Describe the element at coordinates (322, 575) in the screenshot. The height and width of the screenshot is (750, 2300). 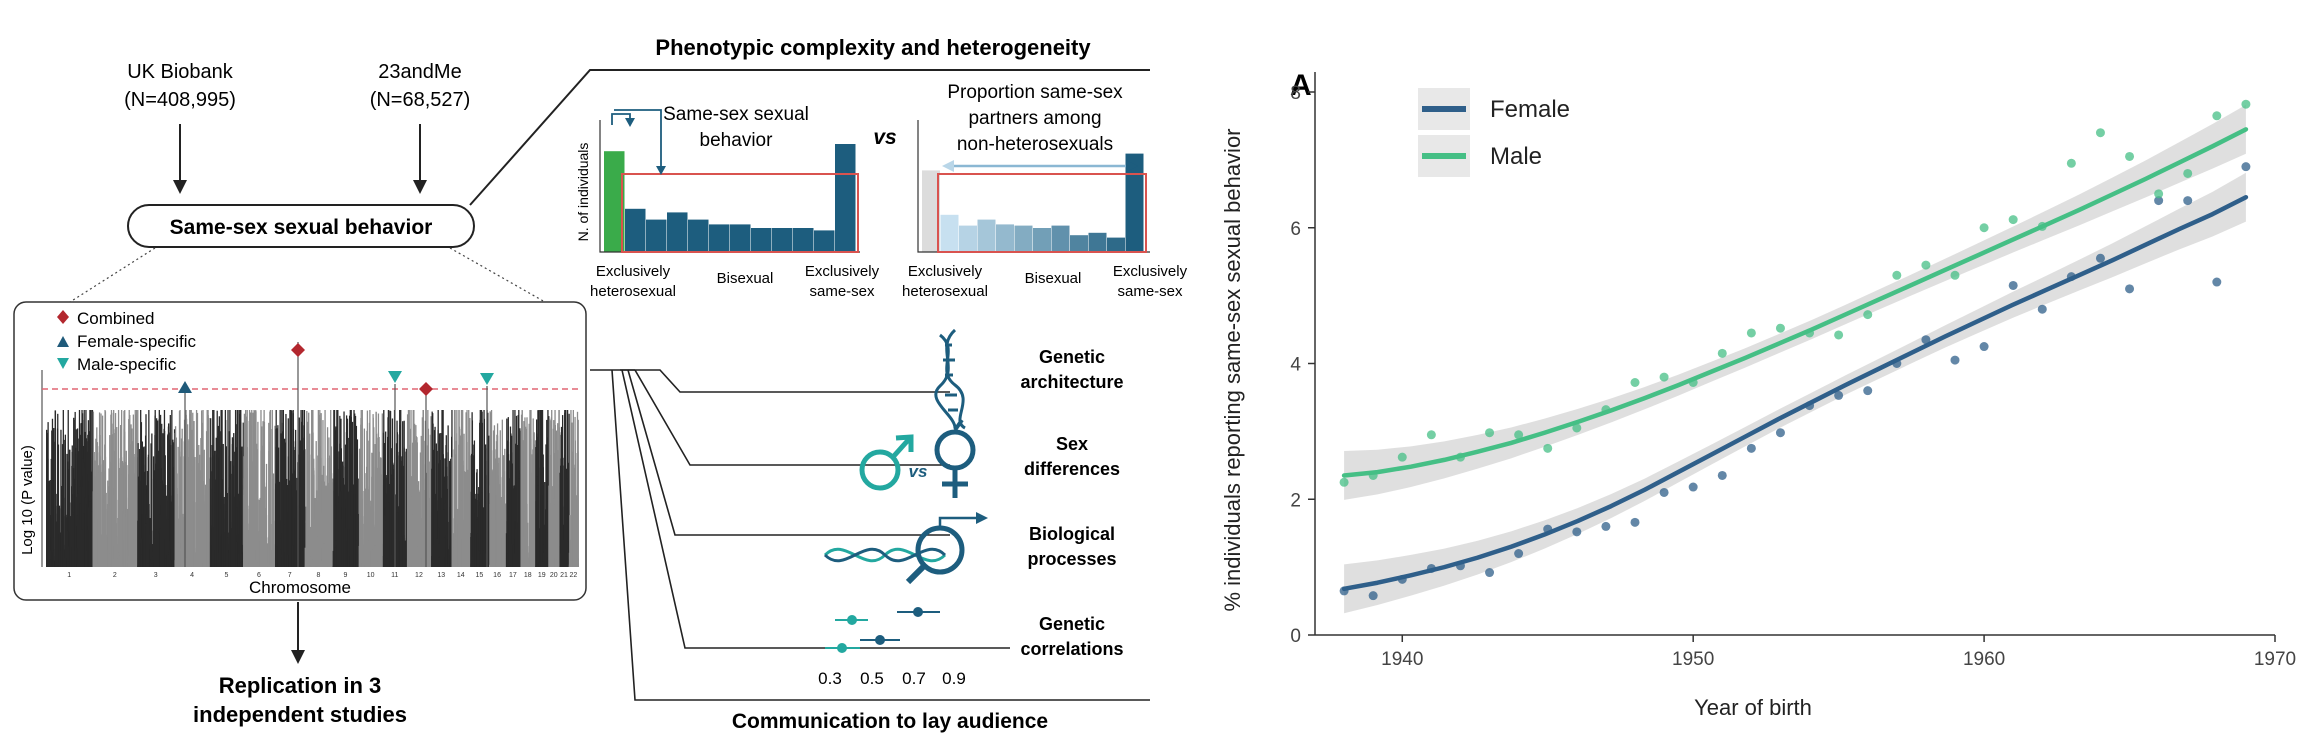
I see `chromosome-ticks: 1 2 3 4 5 6 7 8 9 10 11 12 13 14 15 16 17 18 19 20 21 22` at that location.